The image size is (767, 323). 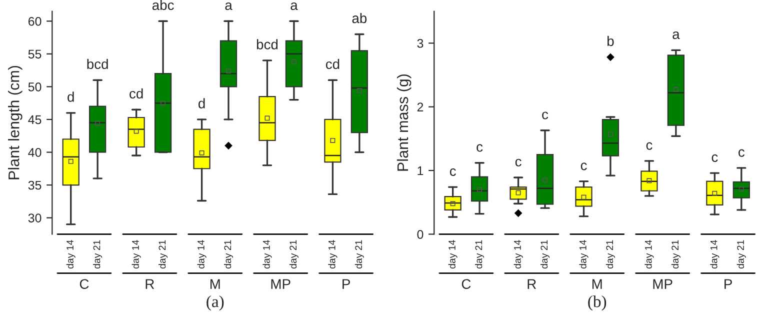 What do you see at coordinates (359, 18) in the screenshot?
I see `annotation: ab` at bounding box center [359, 18].